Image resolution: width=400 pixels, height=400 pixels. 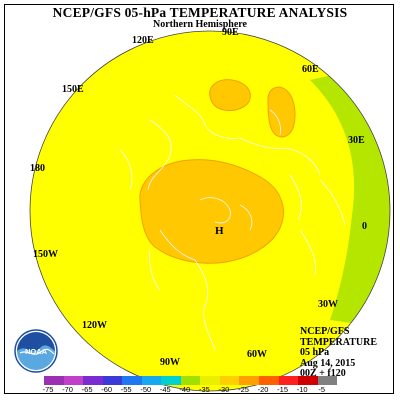 I want to click on info-date: Aug 14, 2015, so click(x=328, y=363).